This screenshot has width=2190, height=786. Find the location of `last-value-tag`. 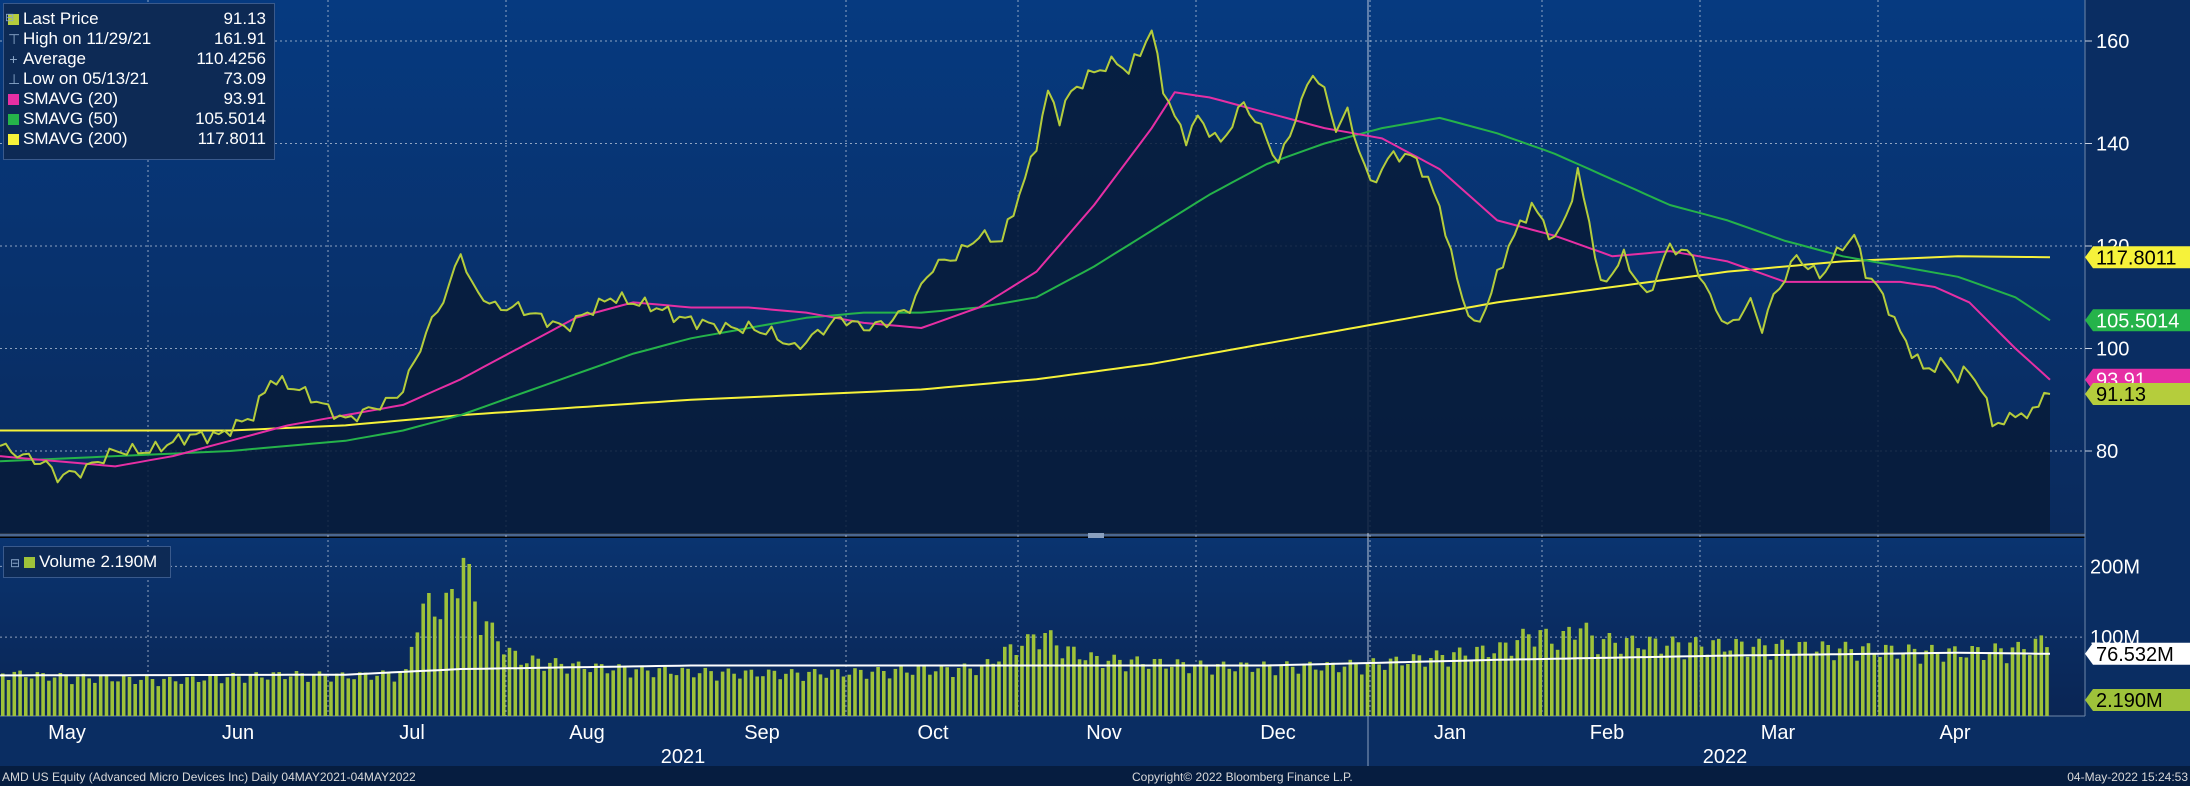

last-value-tag is located at coordinates (2137, 320).